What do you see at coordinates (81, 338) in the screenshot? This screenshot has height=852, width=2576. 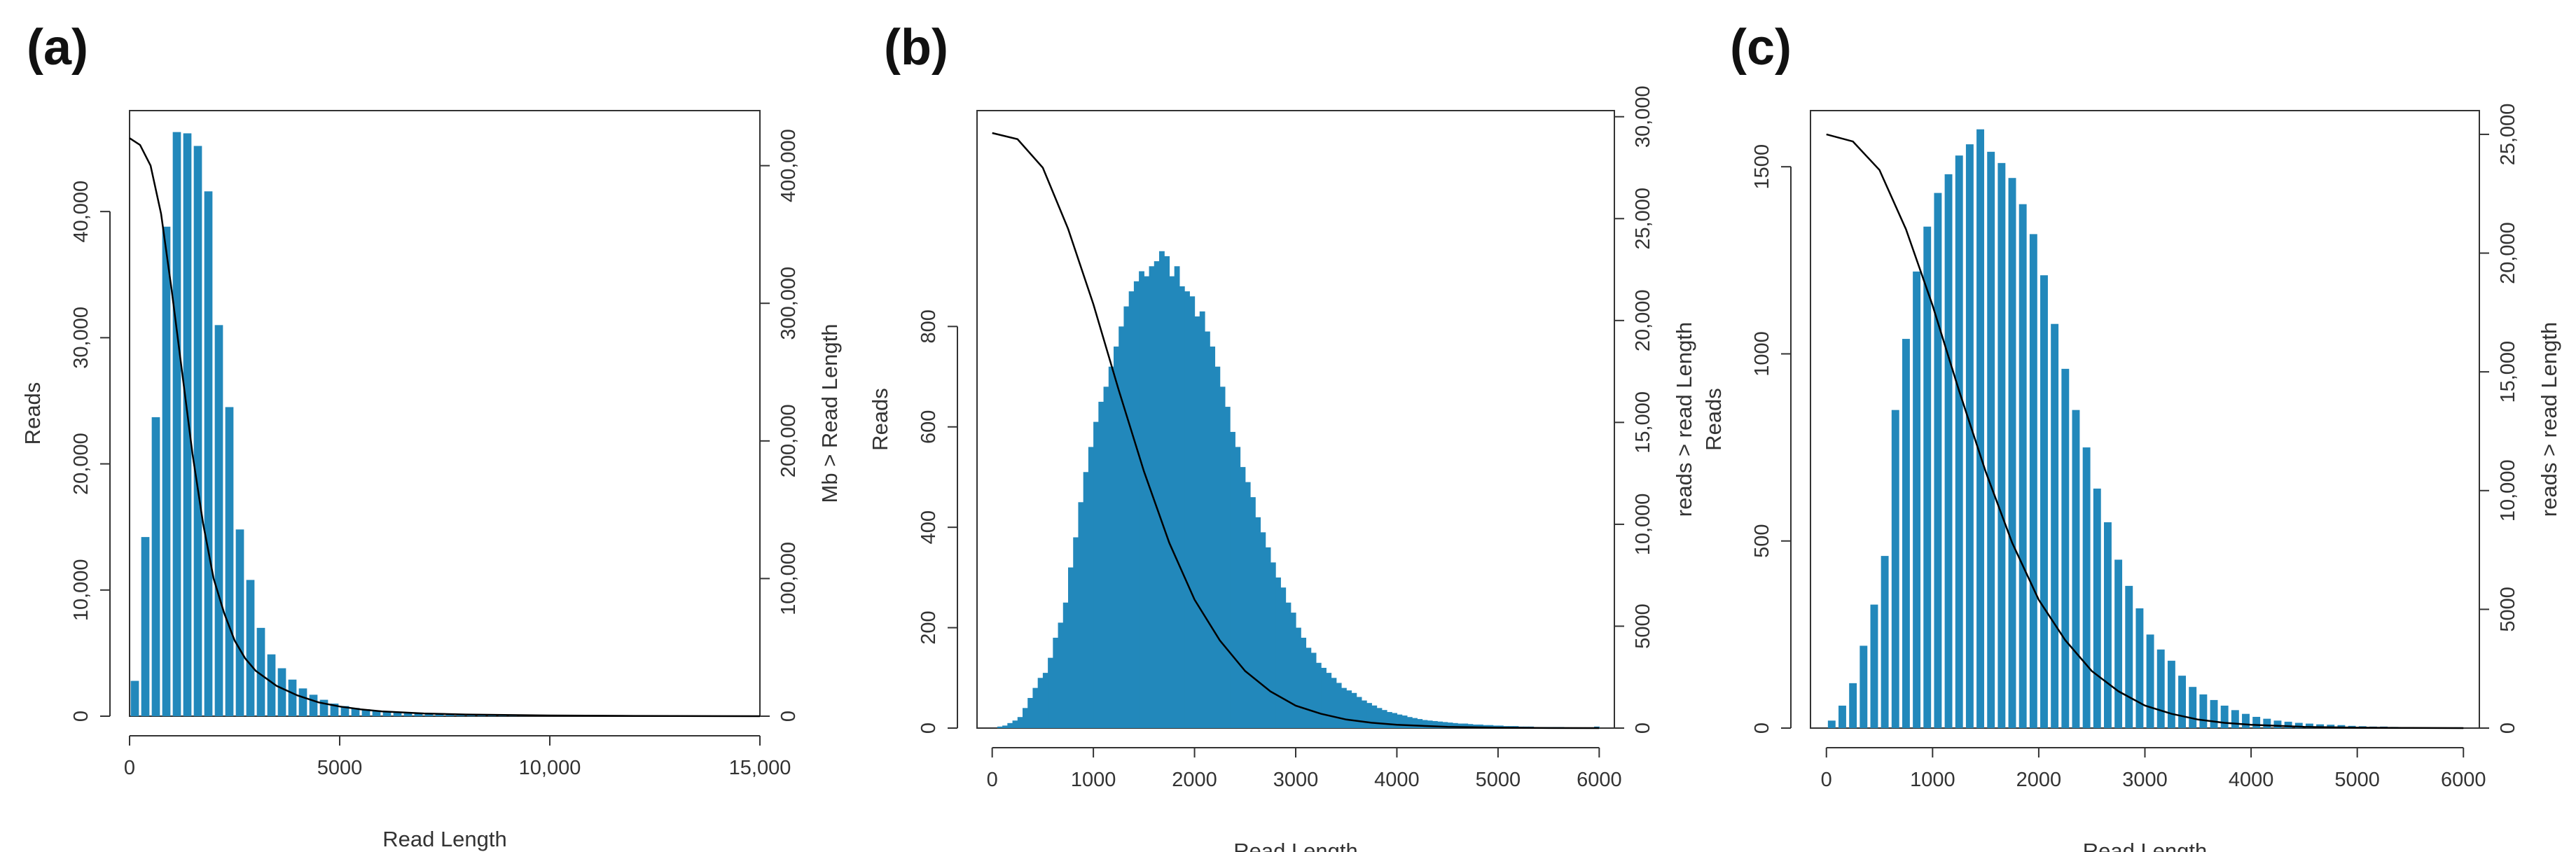 I see `y-tick-label: 30,000` at bounding box center [81, 338].